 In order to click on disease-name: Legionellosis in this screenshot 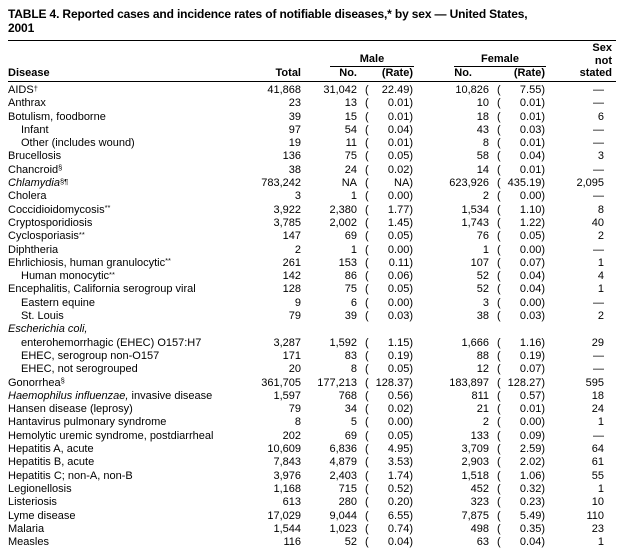, I will do `click(40, 488)`.